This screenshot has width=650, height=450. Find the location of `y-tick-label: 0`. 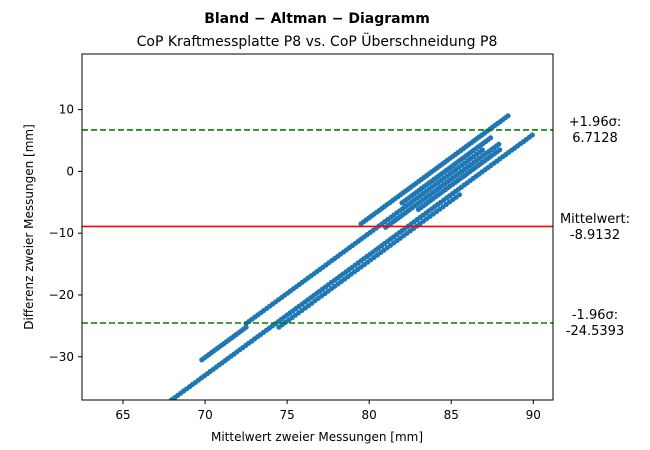

y-tick-label: 0 is located at coordinates (70, 171).